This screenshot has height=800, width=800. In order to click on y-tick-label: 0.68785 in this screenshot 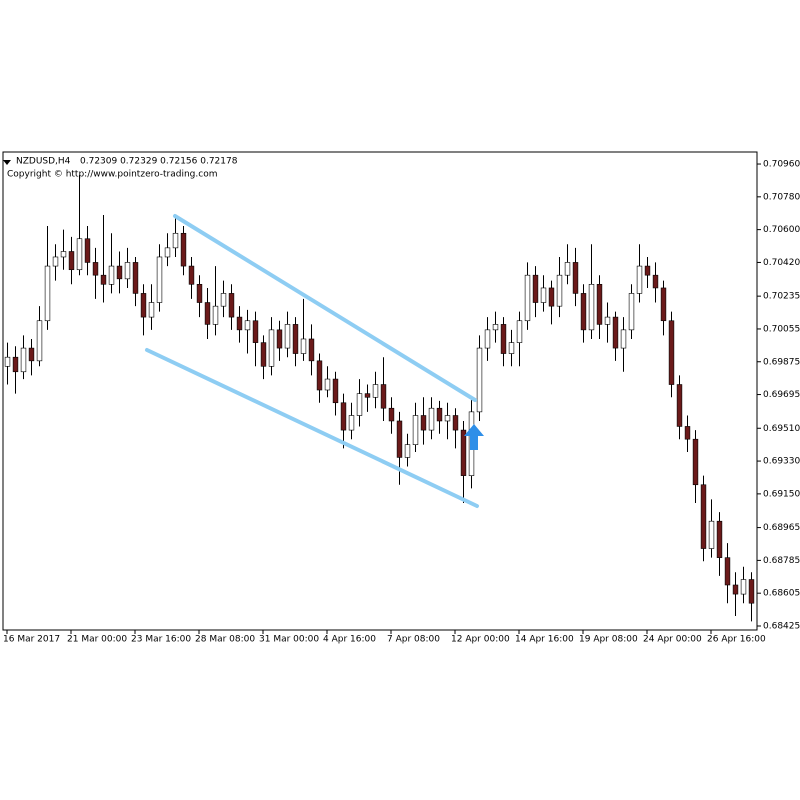, I will do `click(781, 561)`.